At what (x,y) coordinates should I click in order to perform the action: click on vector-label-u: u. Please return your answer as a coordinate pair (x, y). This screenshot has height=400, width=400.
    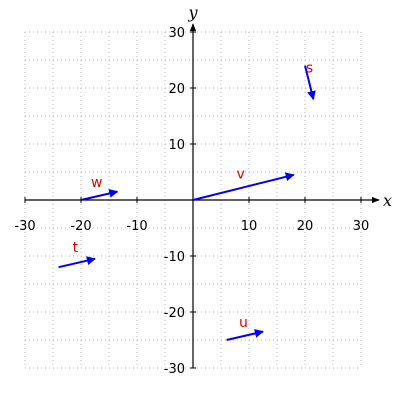
    Looking at the image, I should click on (243, 323).